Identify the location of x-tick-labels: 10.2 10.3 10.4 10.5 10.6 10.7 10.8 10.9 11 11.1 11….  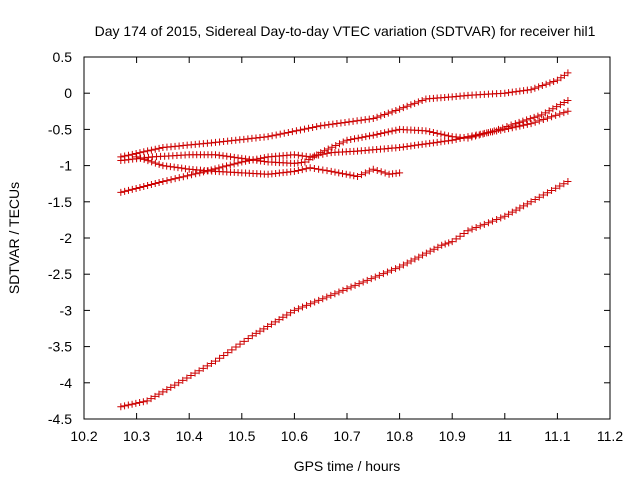
(346, 436).